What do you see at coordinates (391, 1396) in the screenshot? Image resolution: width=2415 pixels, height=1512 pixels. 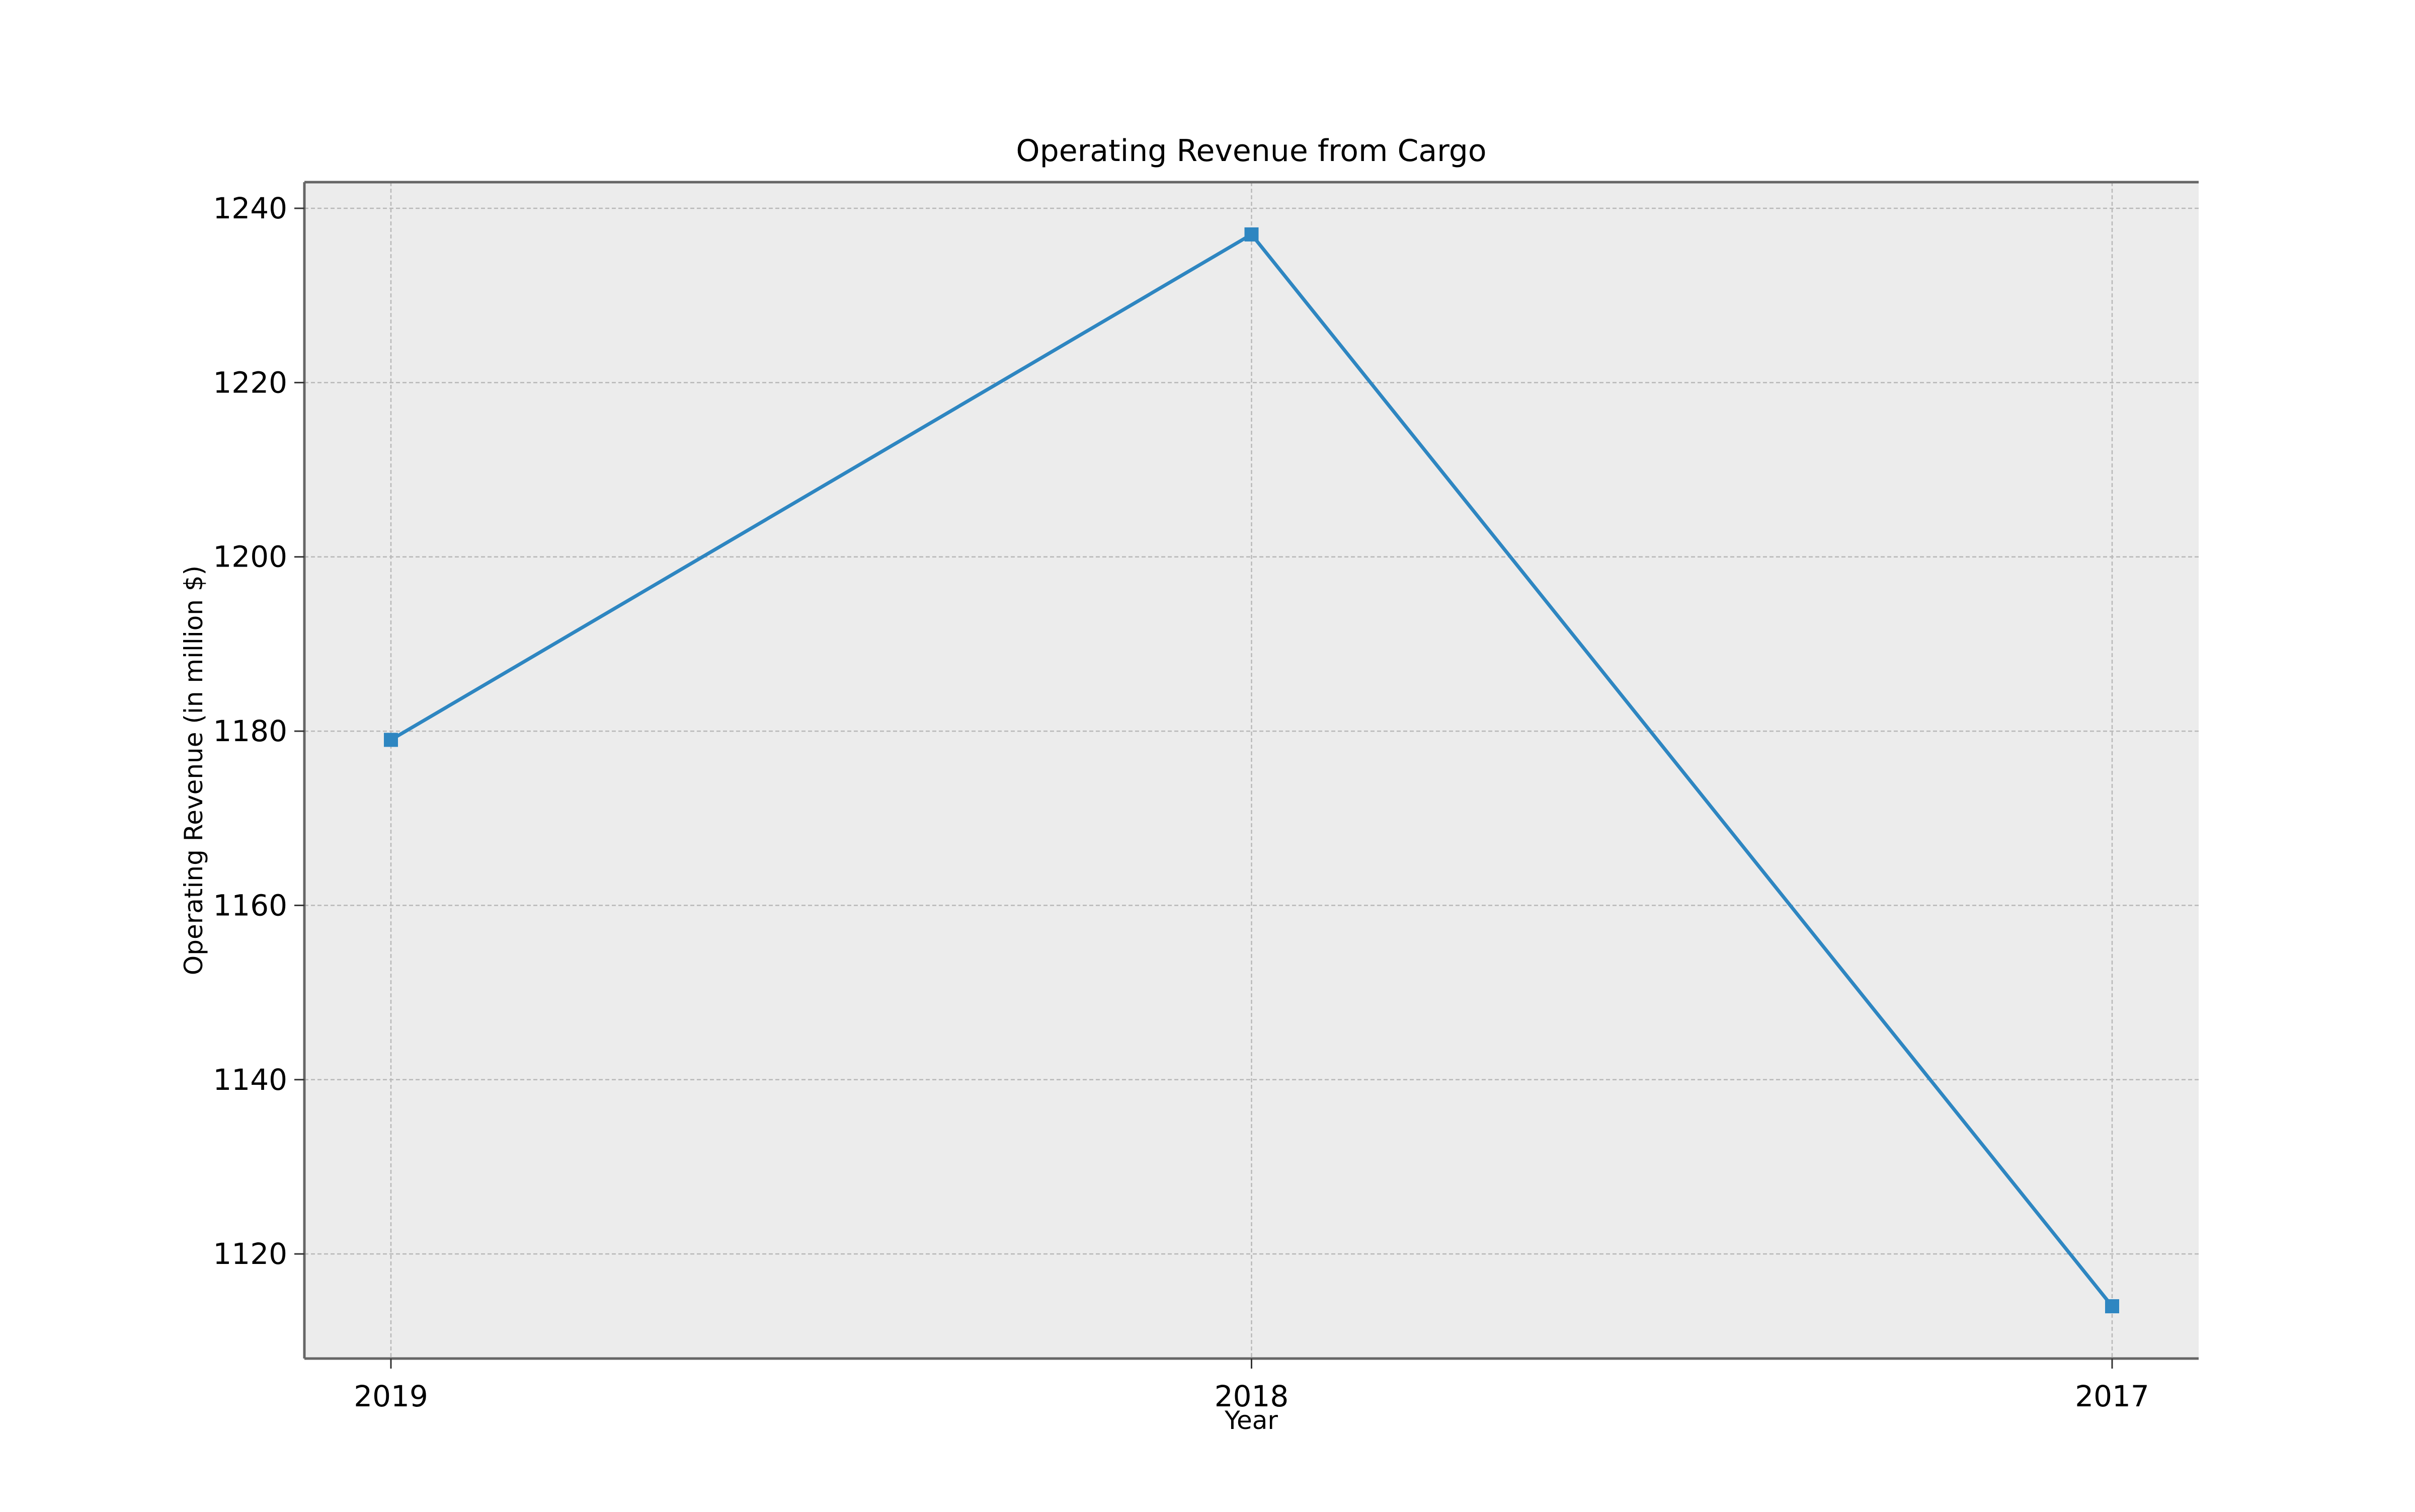 I see `x-tick-label: 2019` at bounding box center [391, 1396].